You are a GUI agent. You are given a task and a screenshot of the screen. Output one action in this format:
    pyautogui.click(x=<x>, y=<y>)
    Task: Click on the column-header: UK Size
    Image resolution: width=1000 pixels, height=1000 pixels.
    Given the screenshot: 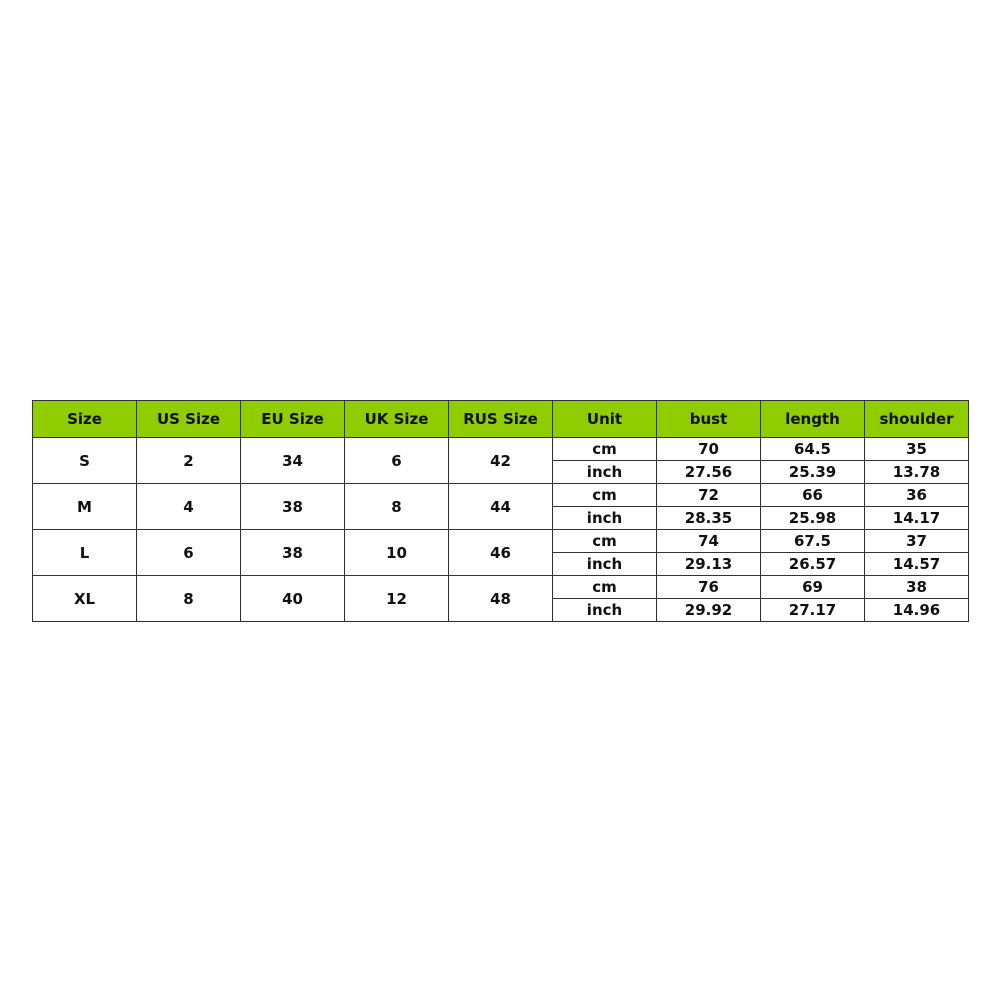 What is the action you would take?
    pyautogui.click(x=396, y=419)
    